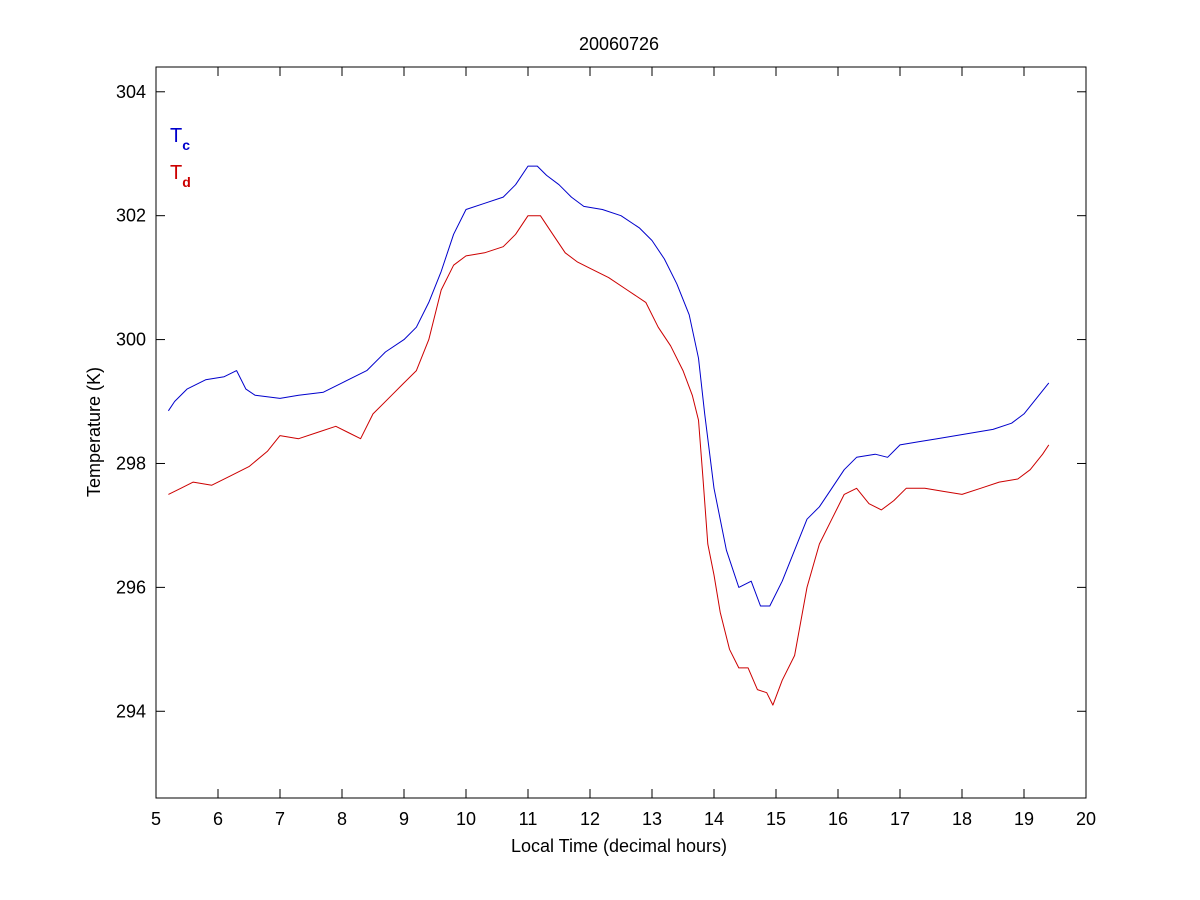 The image size is (1200, 900). I want to click on y-tick-label: 298, so click(131, 463).